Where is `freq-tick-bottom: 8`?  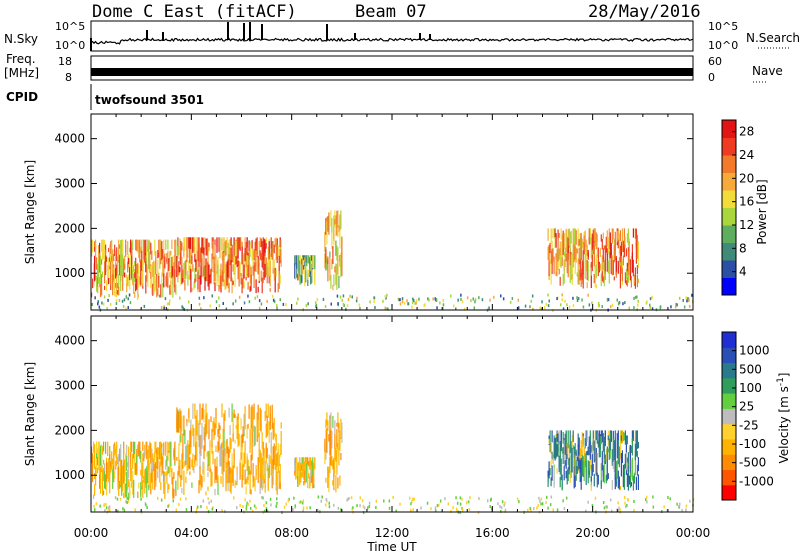 freq-tick-bottom: 8 is located at coordinates (68, 77).